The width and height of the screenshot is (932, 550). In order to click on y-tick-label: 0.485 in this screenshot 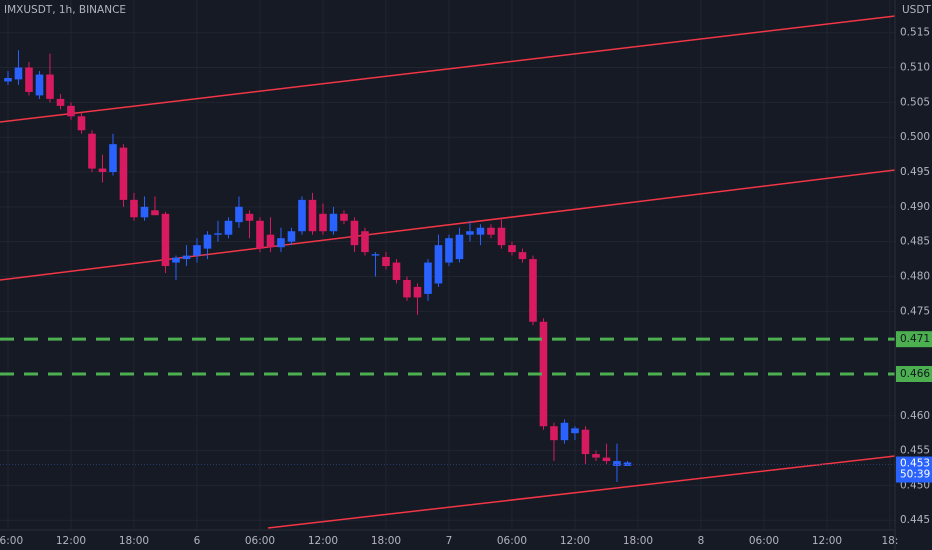, I will do `click(915, 242)`.